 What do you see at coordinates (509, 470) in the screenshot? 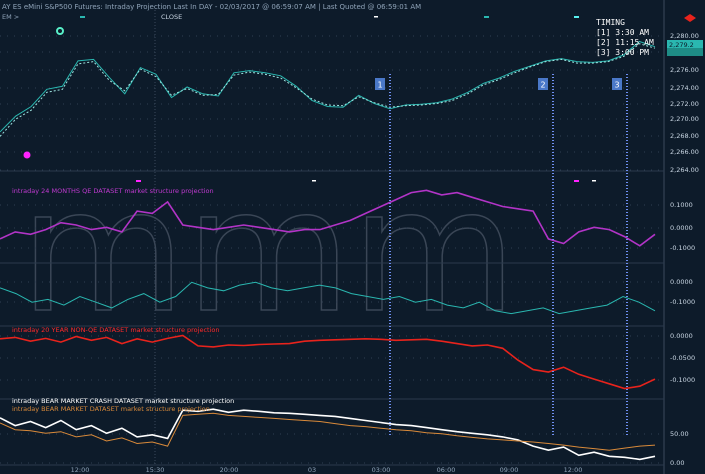
I see `x-tick-label: 09:00` at bounding box center [509, 470].